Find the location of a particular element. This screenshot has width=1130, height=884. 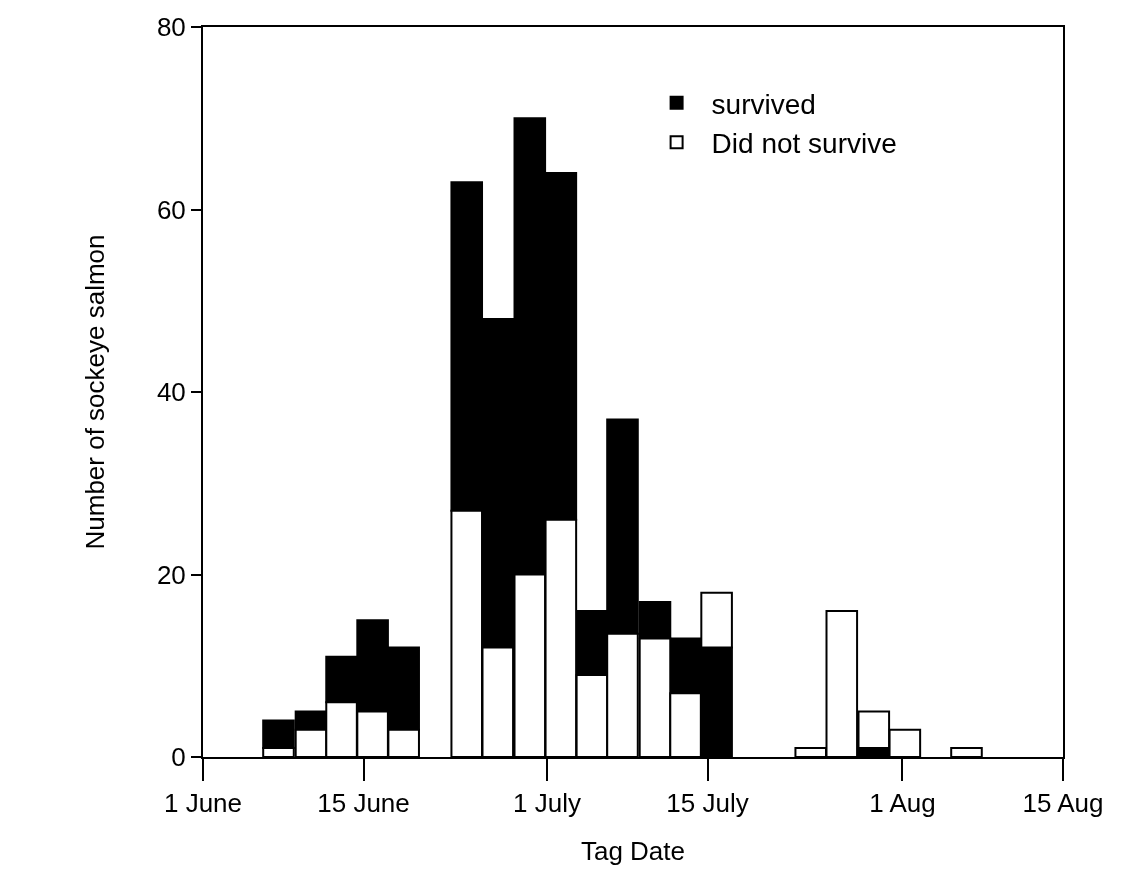

y-tick-label: 80 is located at coordinates (171, 27).